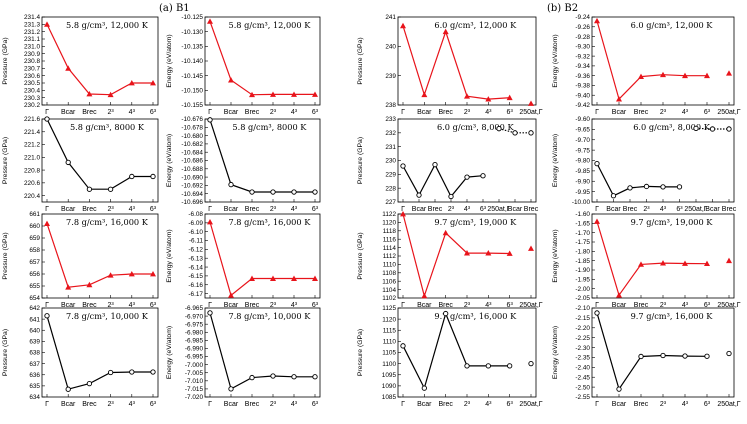  What do you see at coordinates (582, 27) in the screenshot?
I see `y-tick-label: -9.26` at bounding box center [582, 27].